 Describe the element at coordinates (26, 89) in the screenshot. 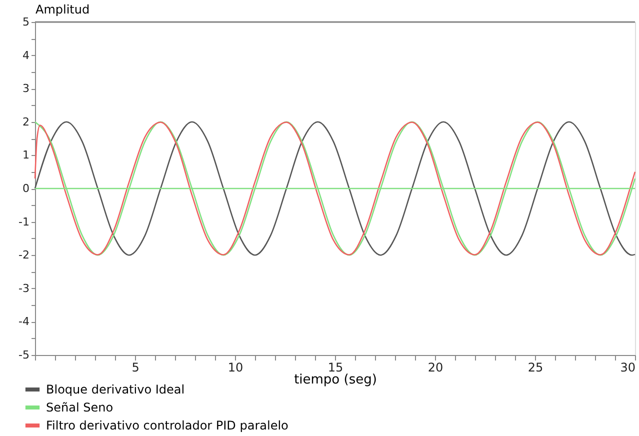

I see `y-tick-label: 3` at that location.